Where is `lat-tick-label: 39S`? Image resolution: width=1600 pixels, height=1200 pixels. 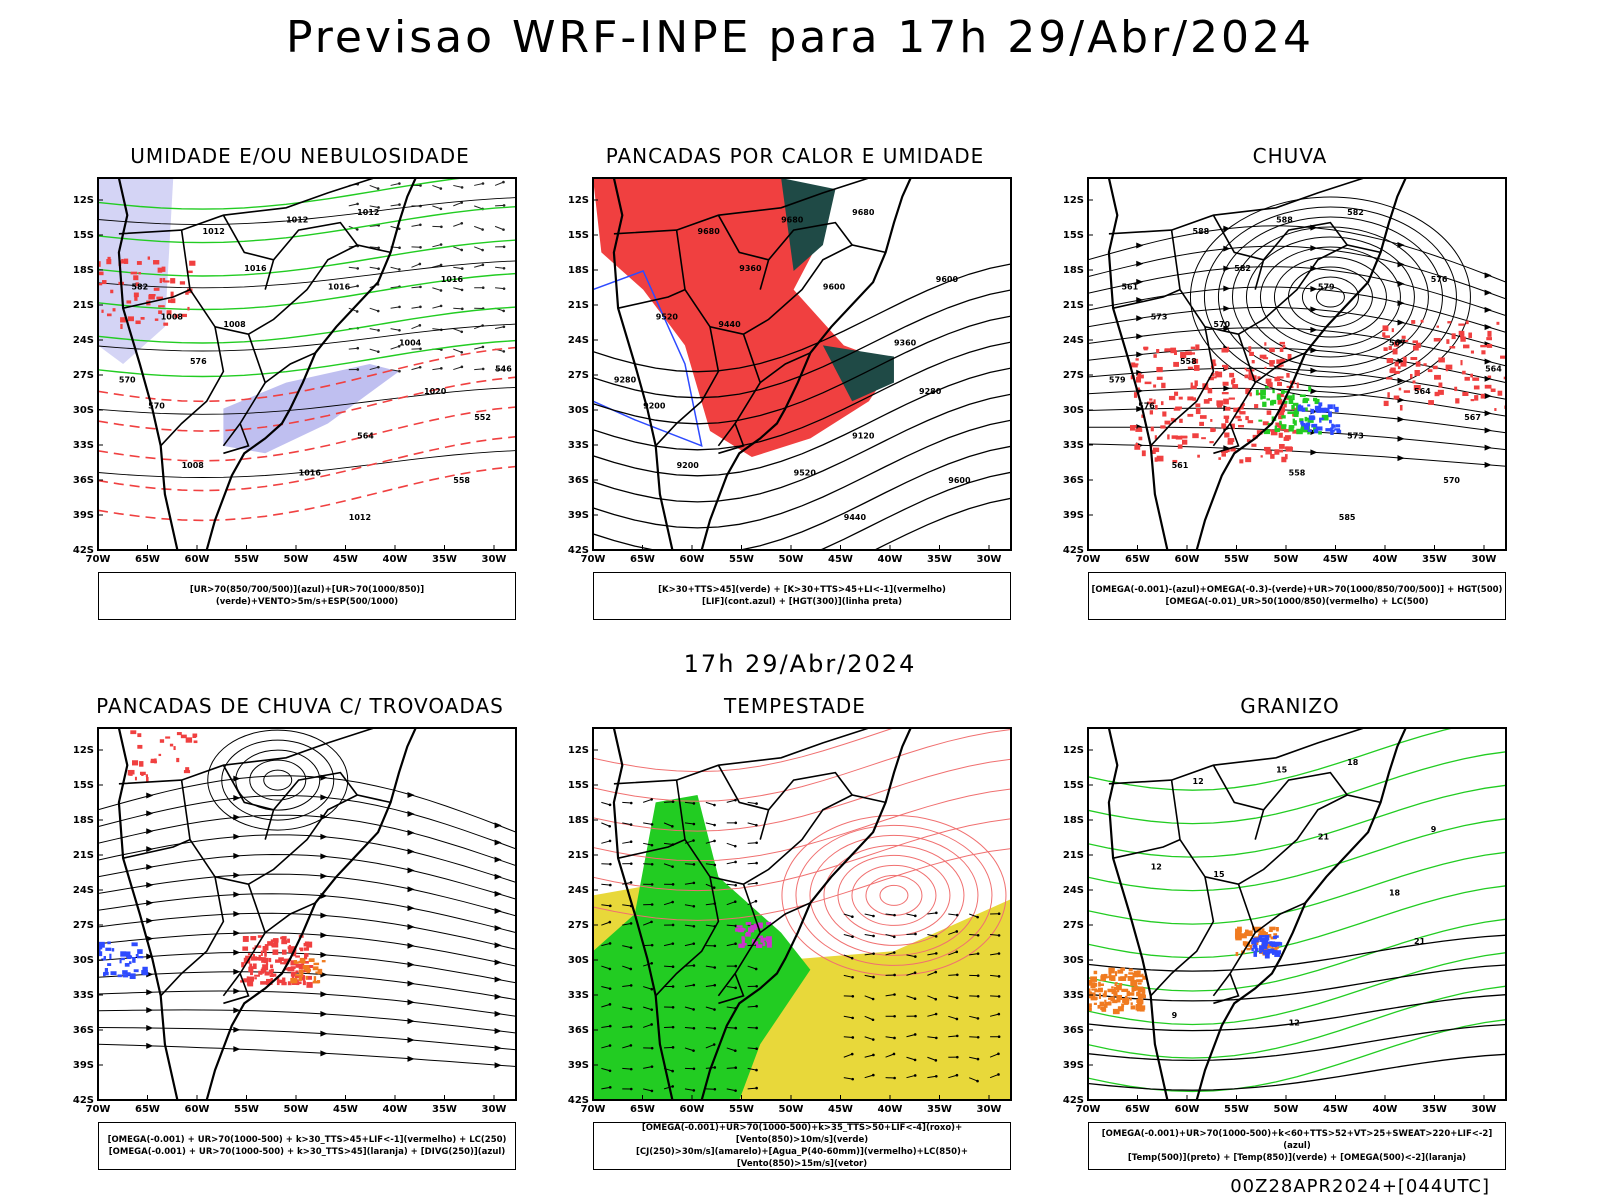
lat-tick-label: 39S is located at coordinates (578, 515).